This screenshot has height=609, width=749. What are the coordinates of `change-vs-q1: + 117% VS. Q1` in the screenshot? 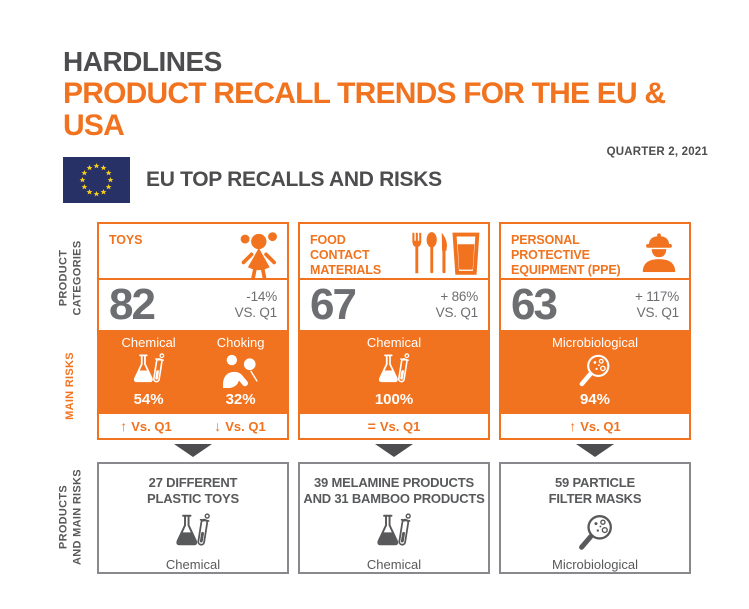 It's located at (657, 304).